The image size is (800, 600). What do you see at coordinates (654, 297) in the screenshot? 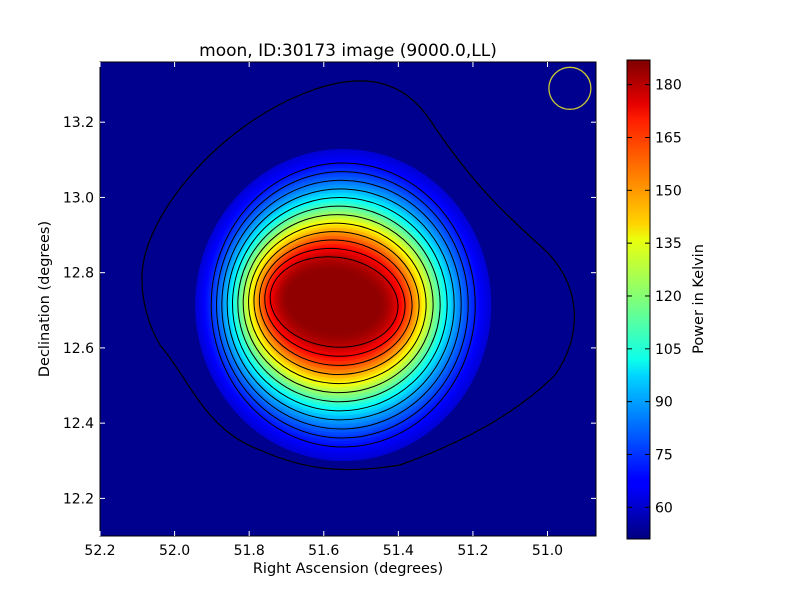
I see `colorbar-ticks: 60 75 90 105 120 135 150 165 180` at bounding box center [654, 297].